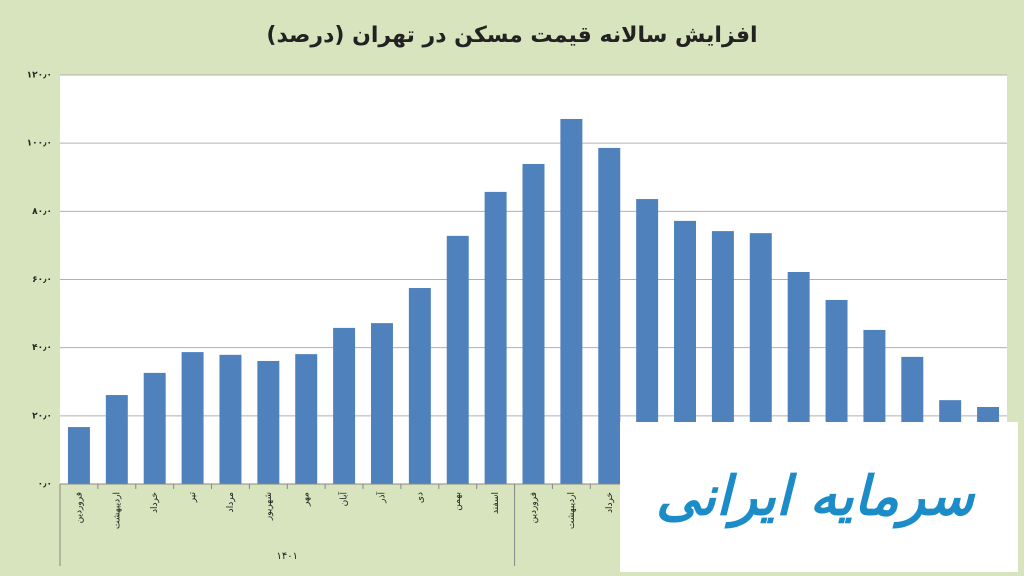 The image size is (1024, 576). Describe the element at coordinates (511, 35) in the screenshot. I see `chart-title: افزایش سالانه قیمت مسکن در تهران (درصد)` at that location.